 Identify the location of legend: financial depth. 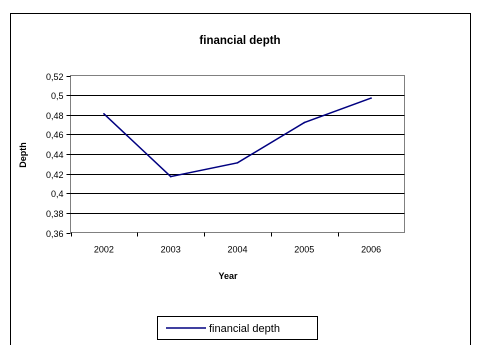
(237, 328).